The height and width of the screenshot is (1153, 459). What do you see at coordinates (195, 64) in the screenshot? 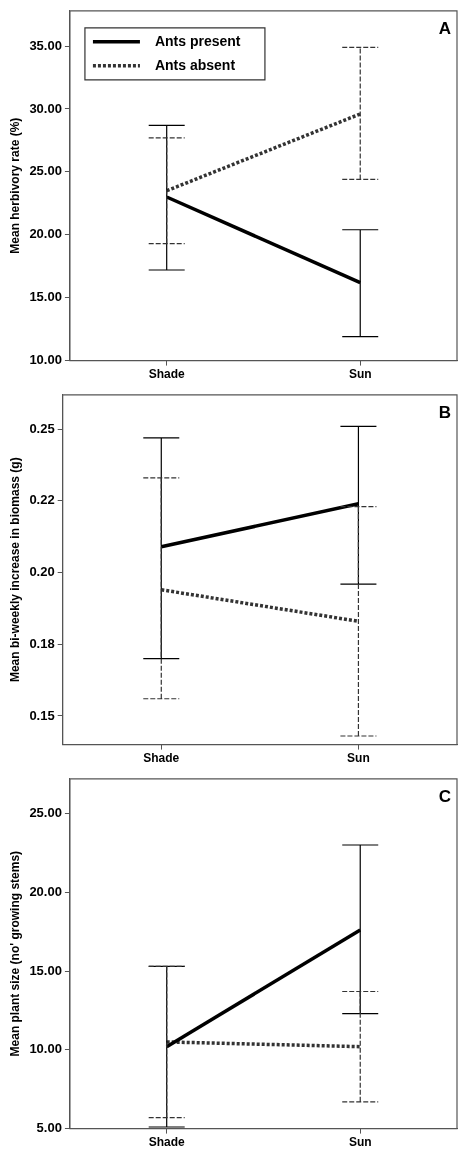
I see `legend-label: Ants absent` at bounding box center [195, 64].